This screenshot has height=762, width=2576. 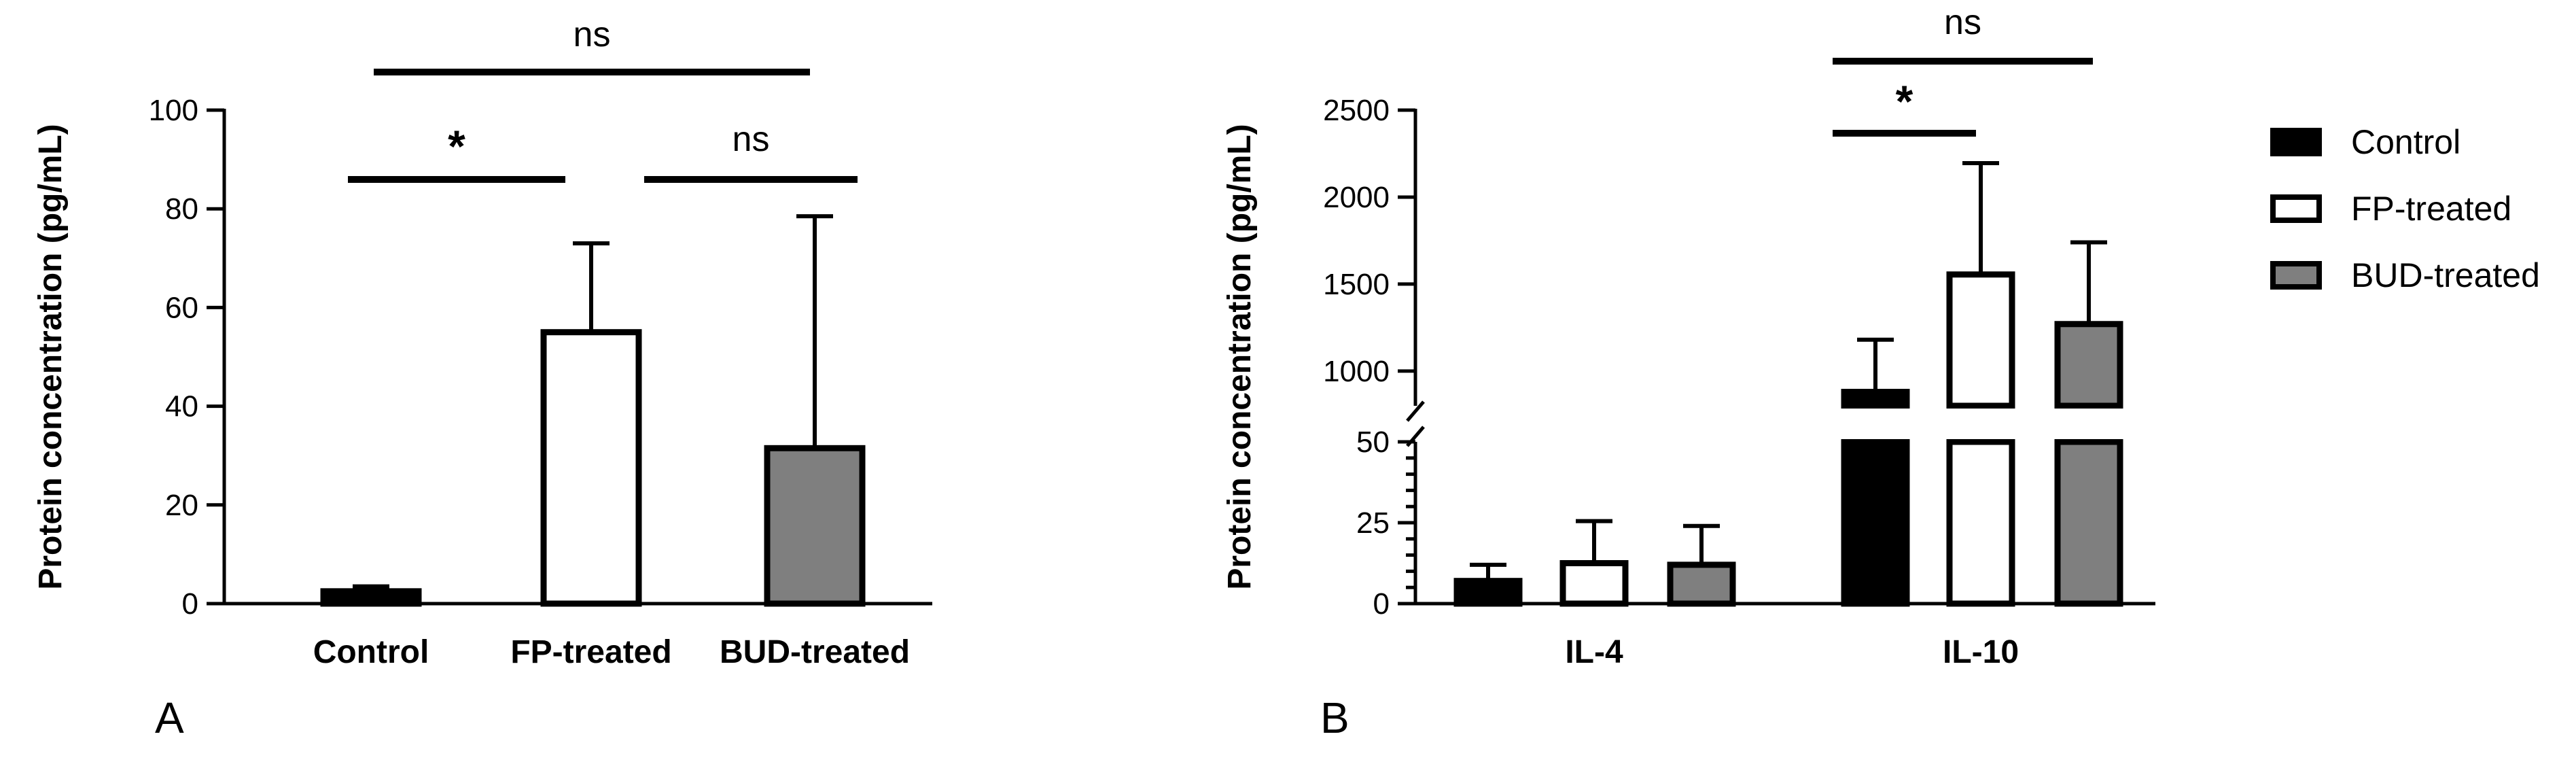 What do you see at coordinates (2405, 142) in the screenshot?
I see `legend-label-0: Control` at bounding box center [2405, 142].